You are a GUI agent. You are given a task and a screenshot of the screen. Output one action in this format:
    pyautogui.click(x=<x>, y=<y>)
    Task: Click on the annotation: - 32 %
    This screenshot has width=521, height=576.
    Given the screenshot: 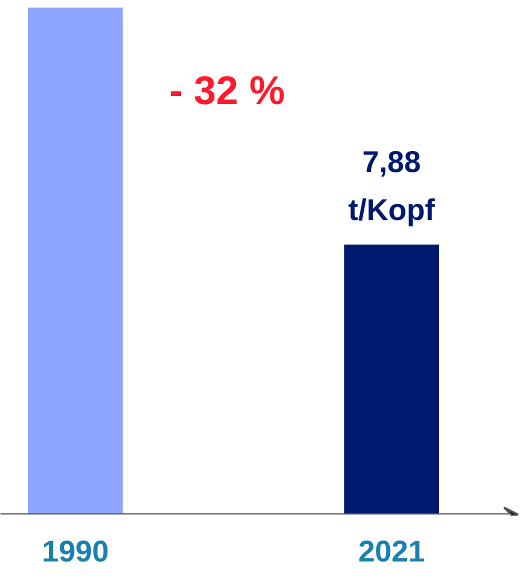 What is the action you would take?
    pyautogui.click(x=227, y=91)
    